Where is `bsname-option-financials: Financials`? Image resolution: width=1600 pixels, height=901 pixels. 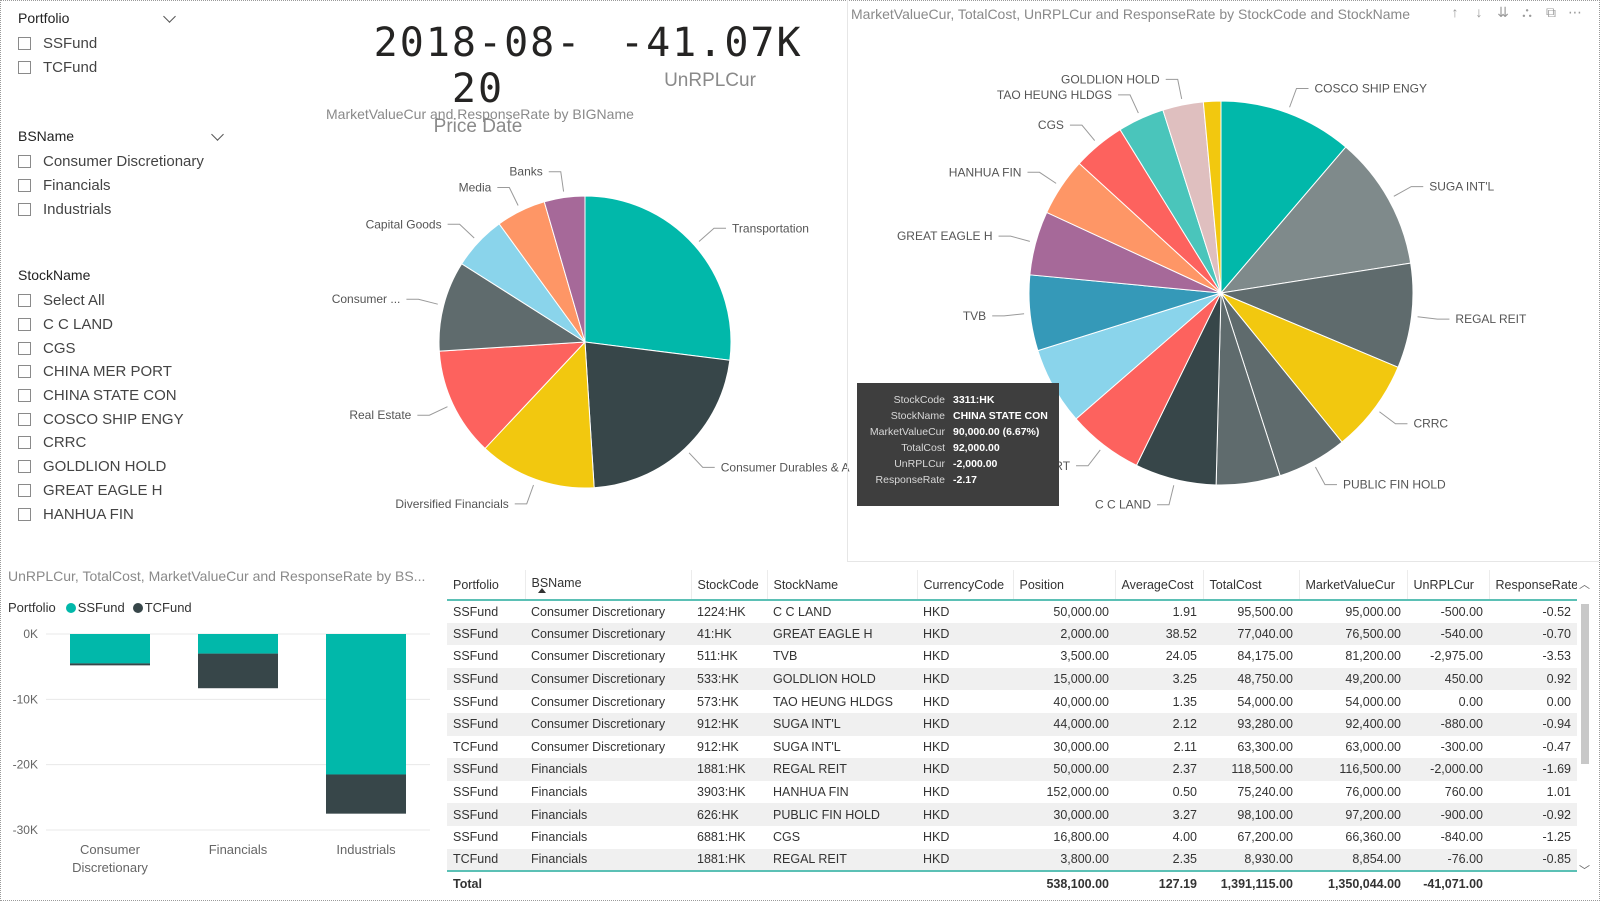
bsname-option-financials: Financials is located at coordinates (122, 186).